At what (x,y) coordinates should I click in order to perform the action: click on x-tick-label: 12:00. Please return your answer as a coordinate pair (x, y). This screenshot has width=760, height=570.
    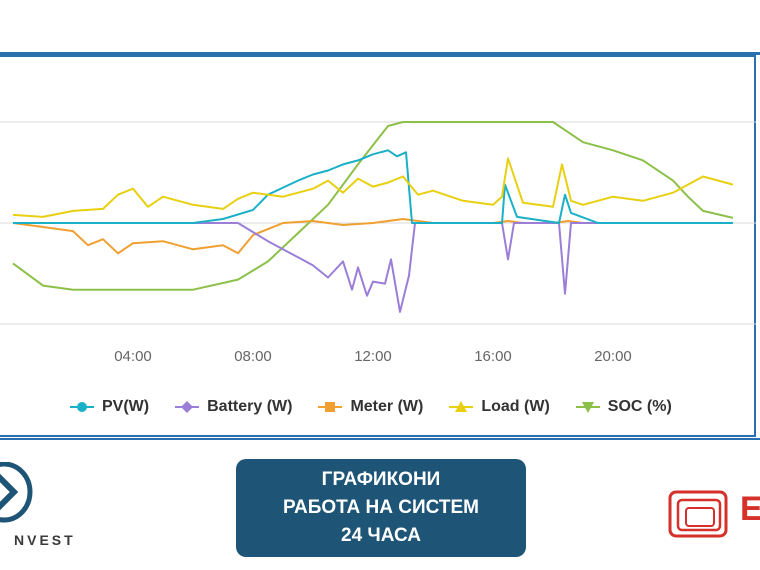
    Looking at the image, I should click on (373, 356).